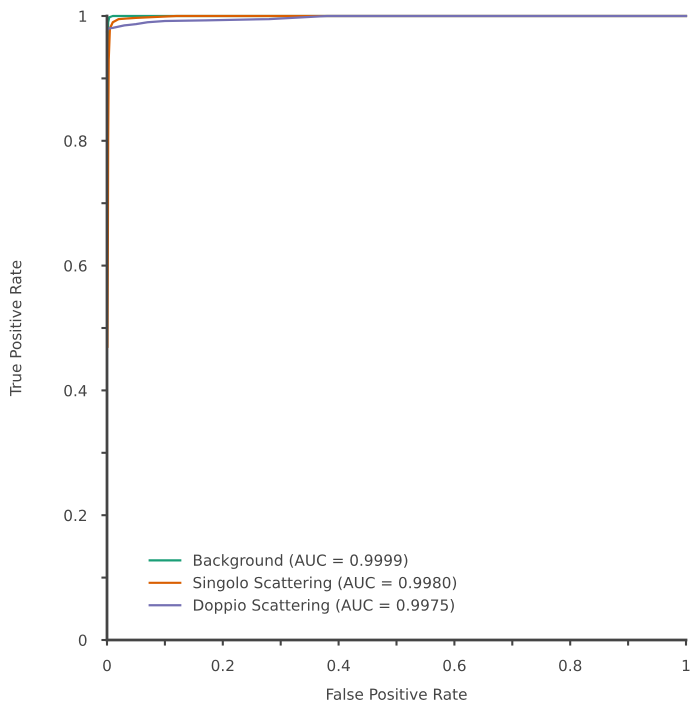 The image size is (692, 715). I want to click on x-tick-label: 0.4, so click(338, 666).